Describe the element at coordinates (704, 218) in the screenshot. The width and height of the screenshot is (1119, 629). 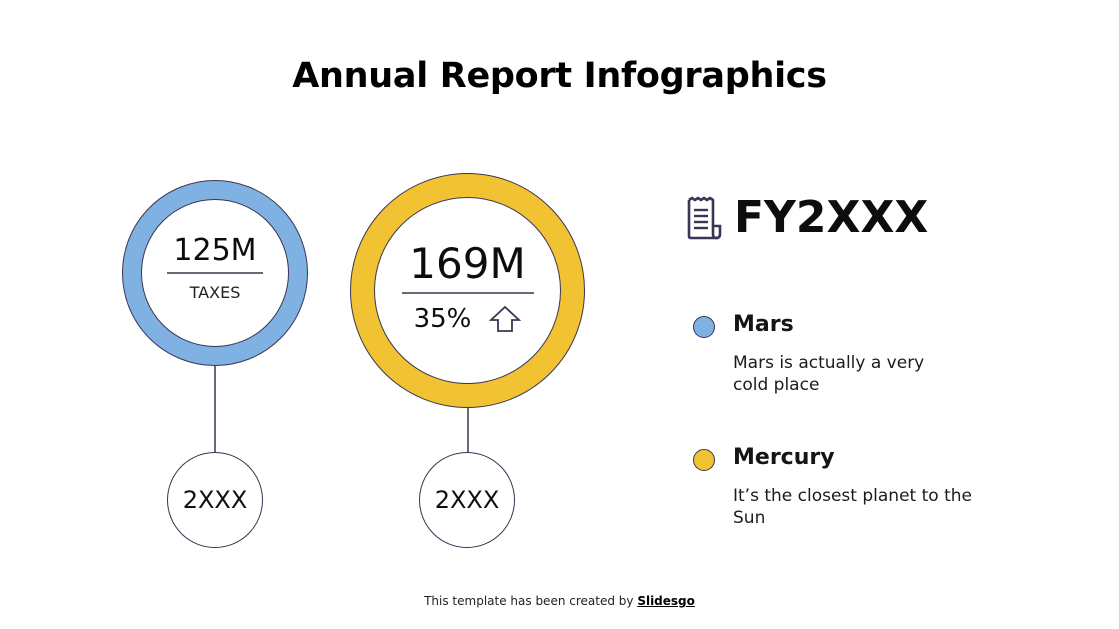
I see `receipt-icon` at that location.